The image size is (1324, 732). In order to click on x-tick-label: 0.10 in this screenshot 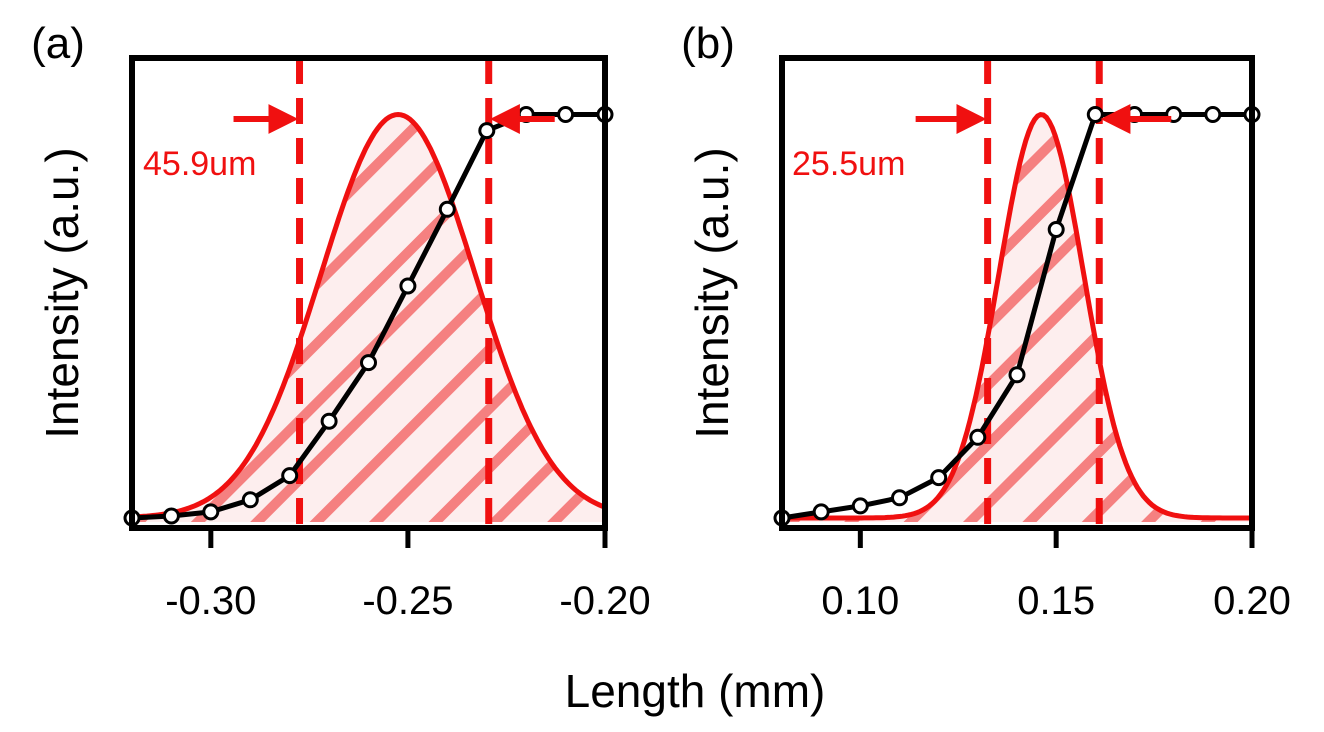, I will do `click(860, 601)`.